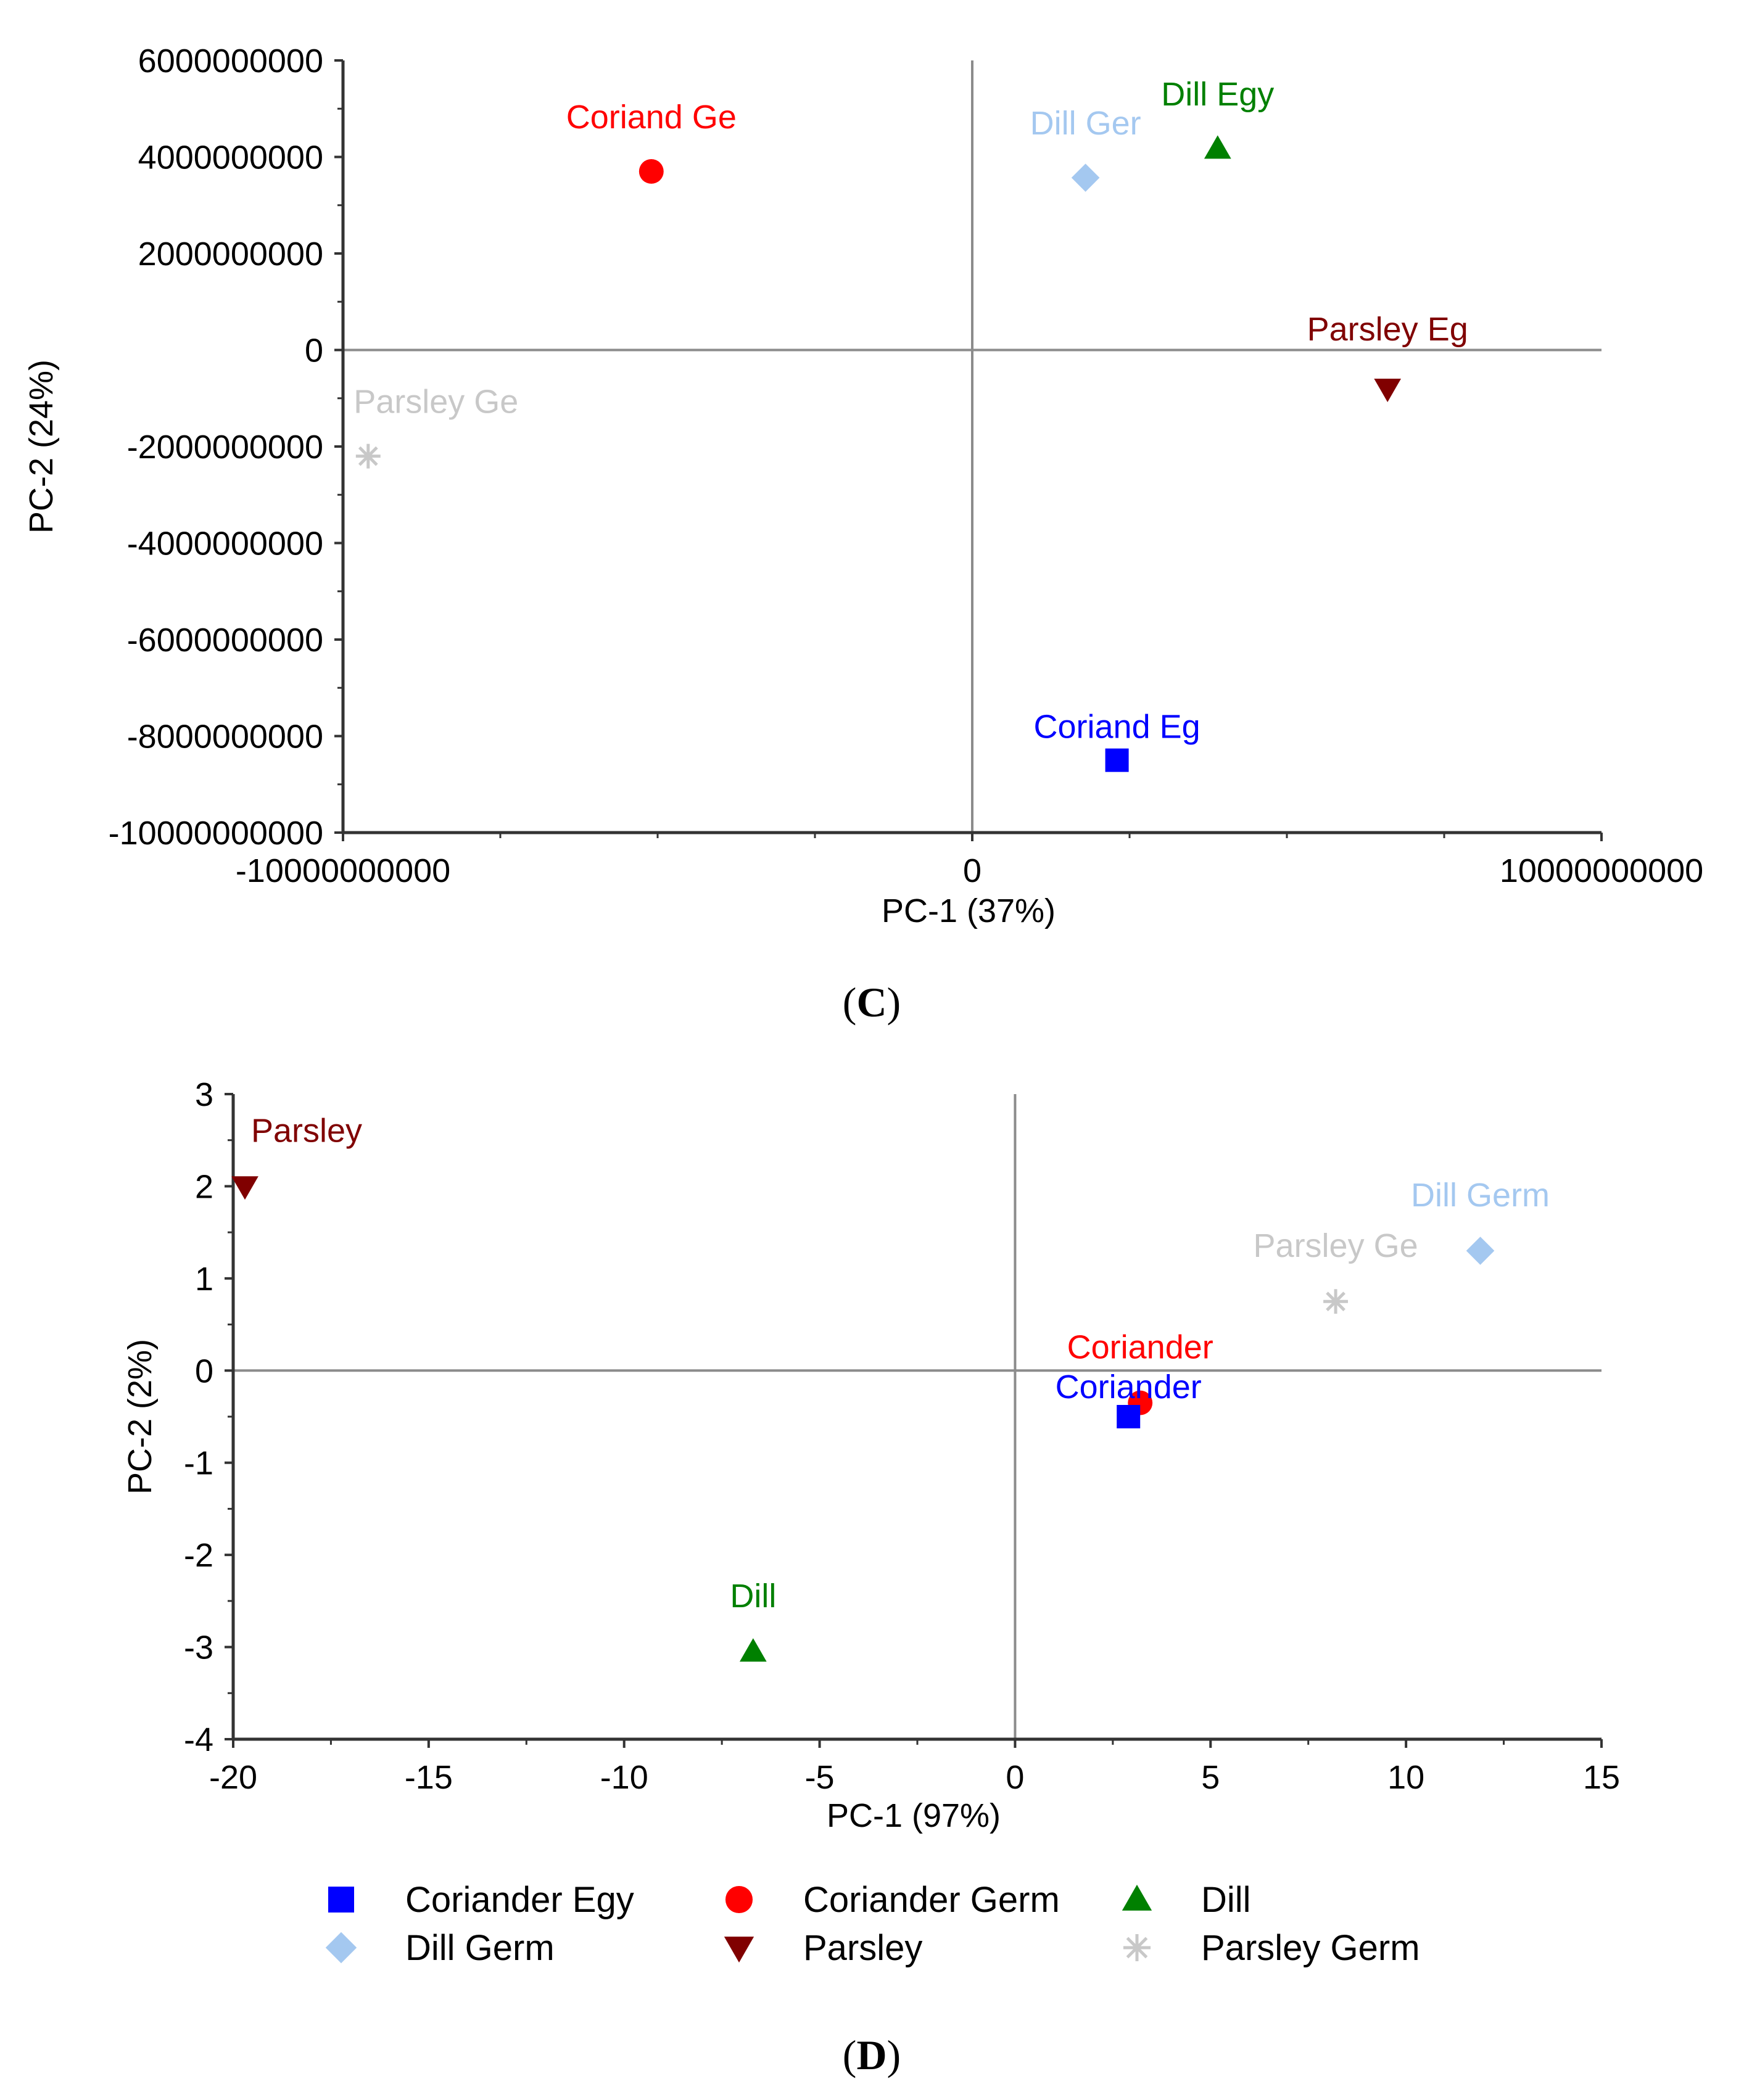 The image size is (1744, 2100). What do you see at coordinates (1210, 1777) in the screenshot?
I see `d-x-tick-label: 5` at bounding box center [1210, 1777].